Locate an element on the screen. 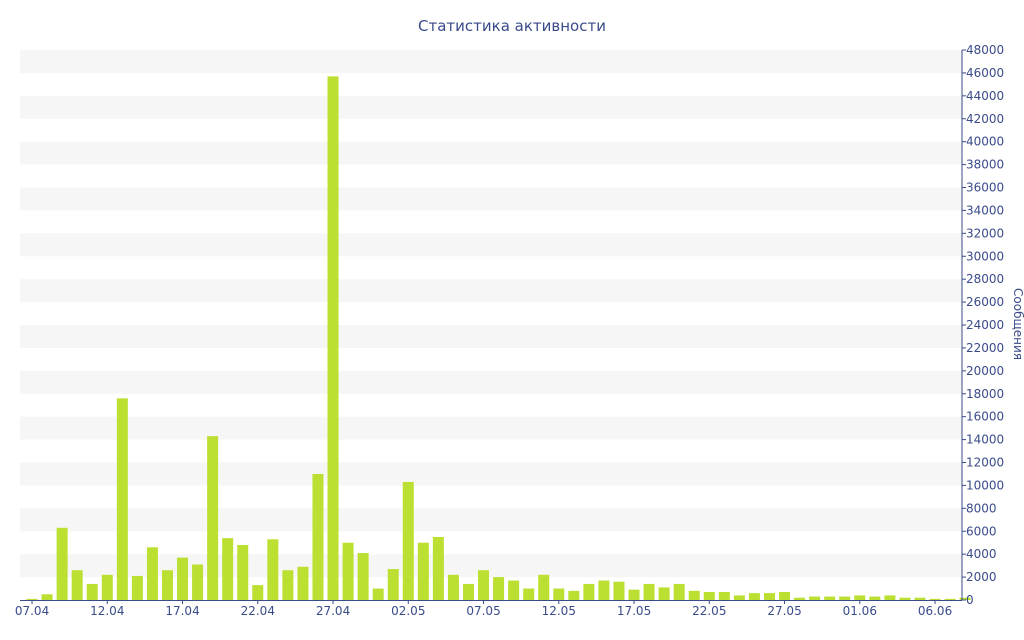 This screenshot has height=640, width=1024. x-tick-label: 02.05 is located at coordinates (408, 611).